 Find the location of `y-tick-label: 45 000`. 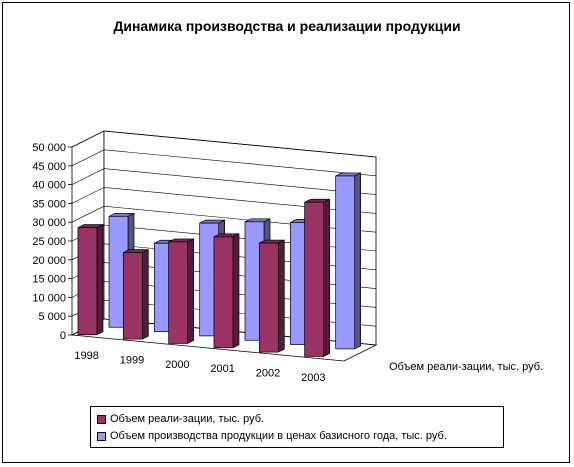

y-tick-label: 45 000 is located at coordinates (49, 167).